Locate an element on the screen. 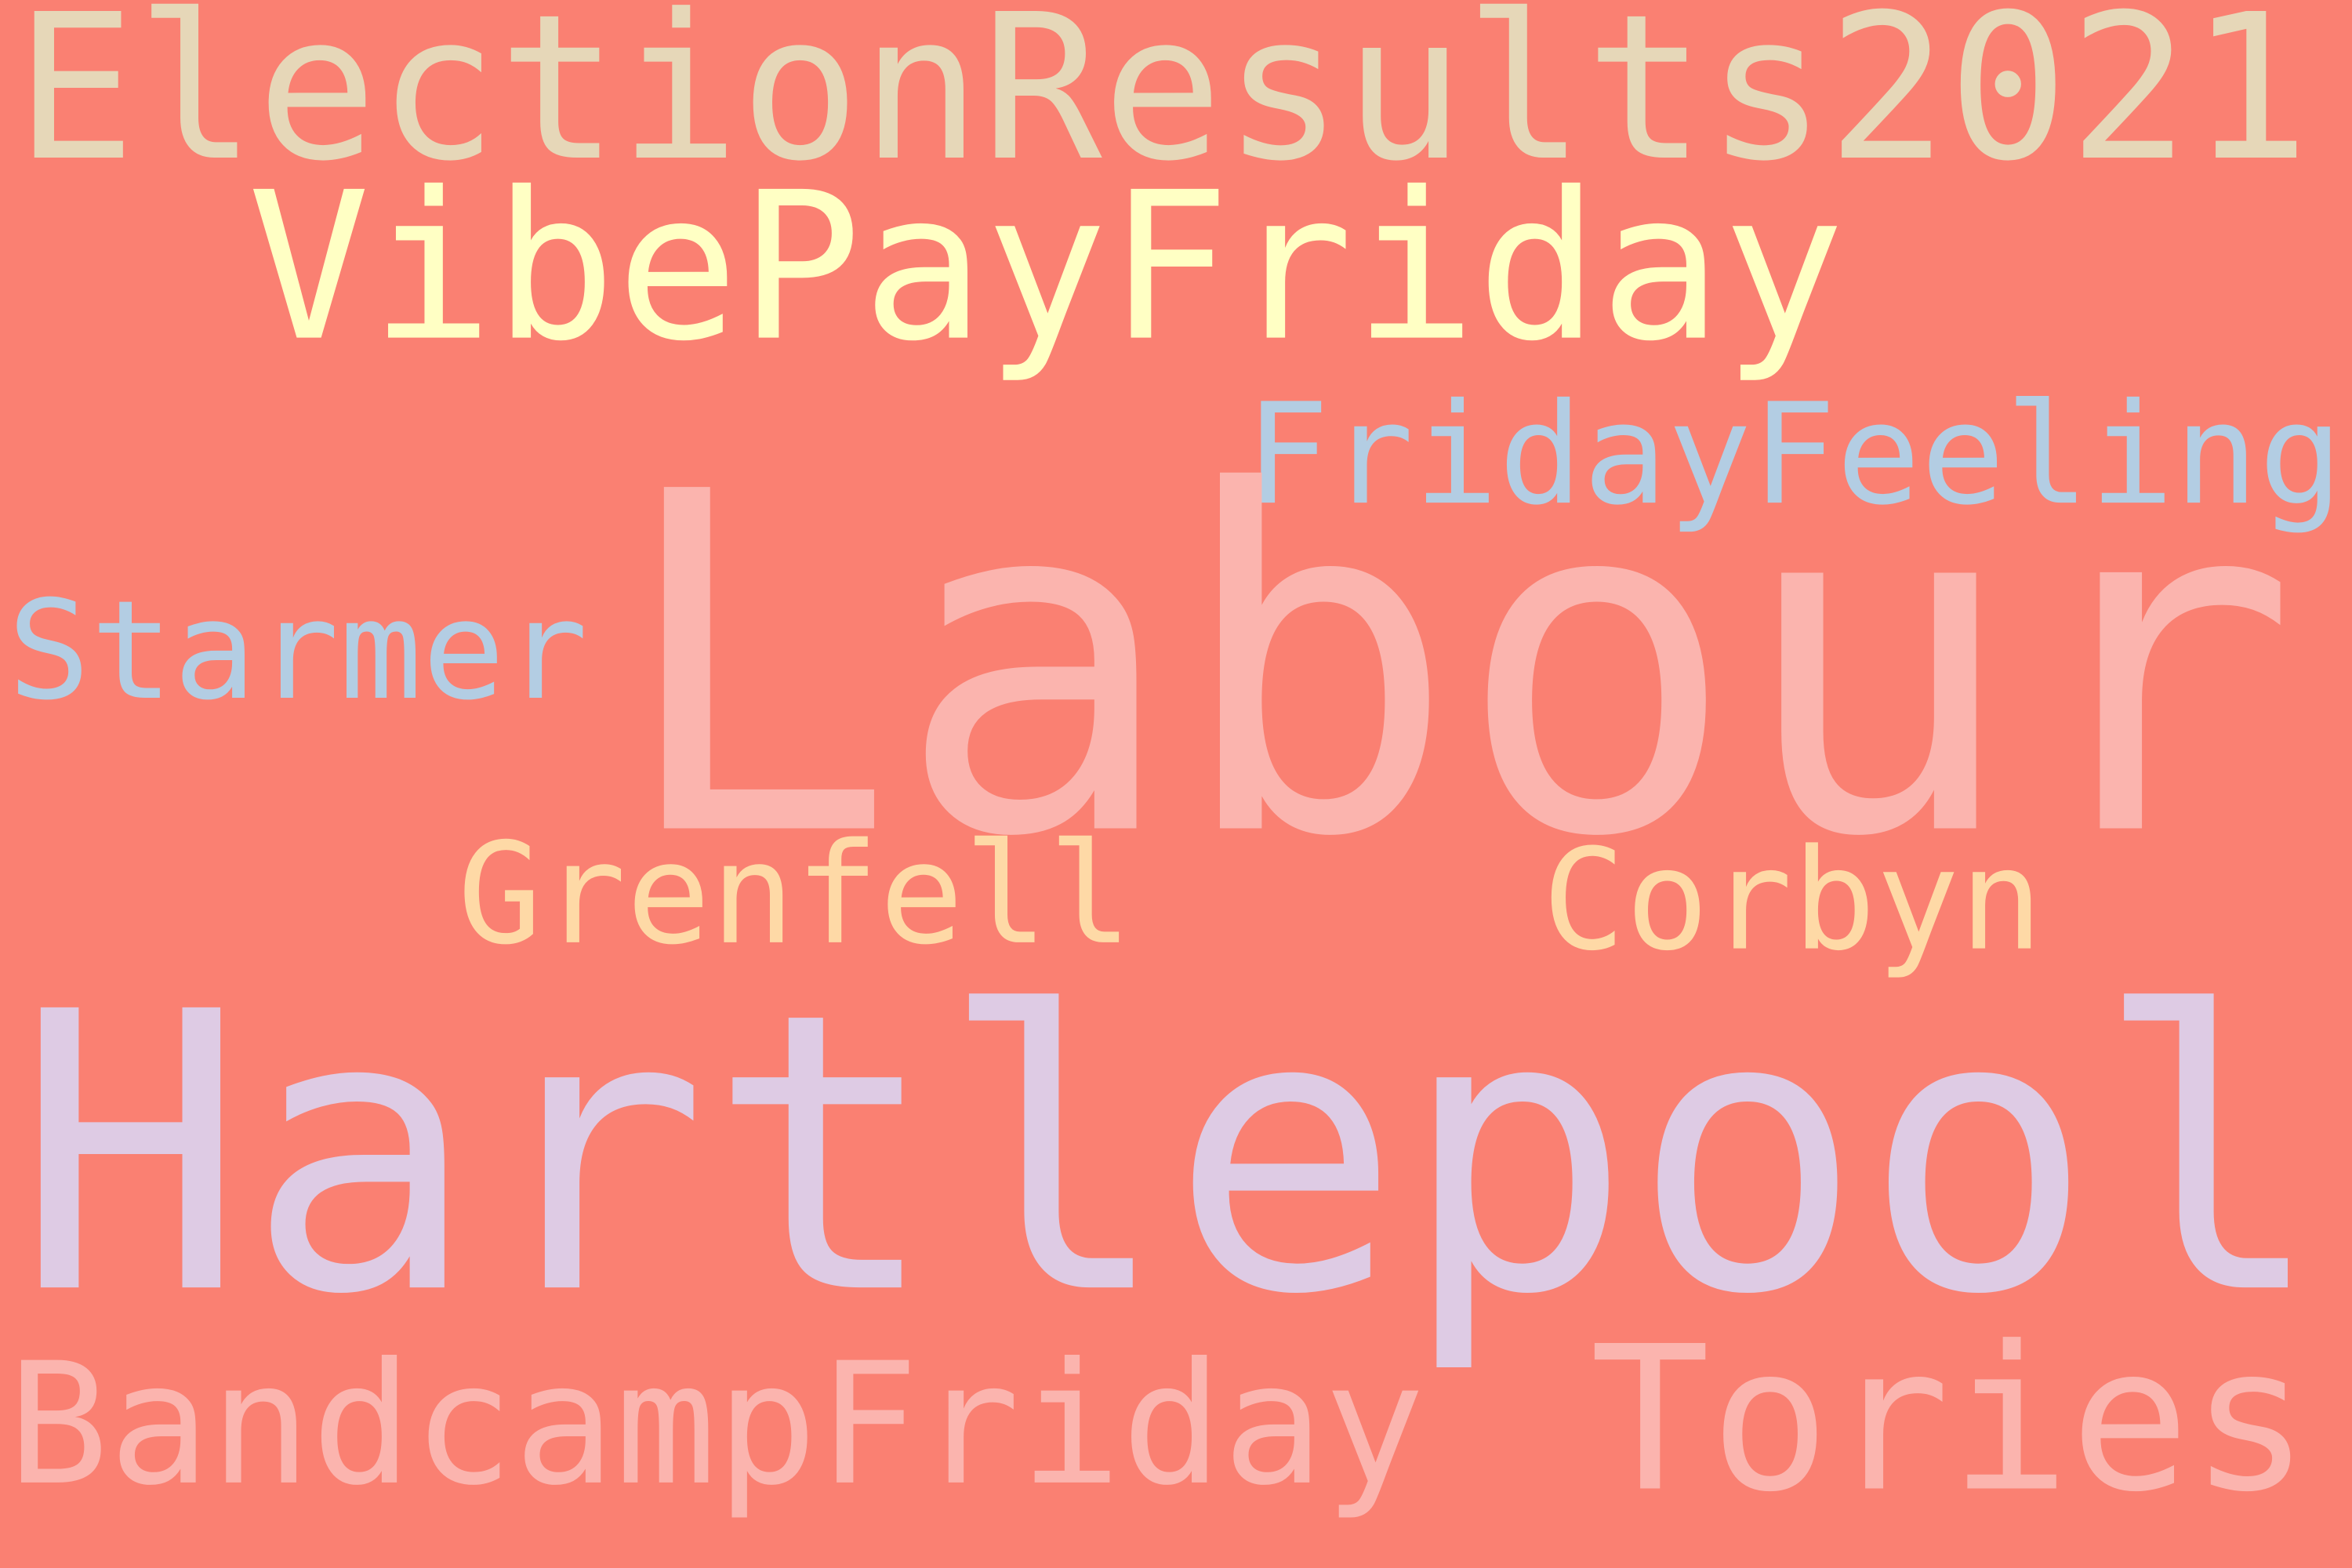 The width and height of the screenshot is (2352, 1568). word: Grenfell is located at coordinates (795, 894).